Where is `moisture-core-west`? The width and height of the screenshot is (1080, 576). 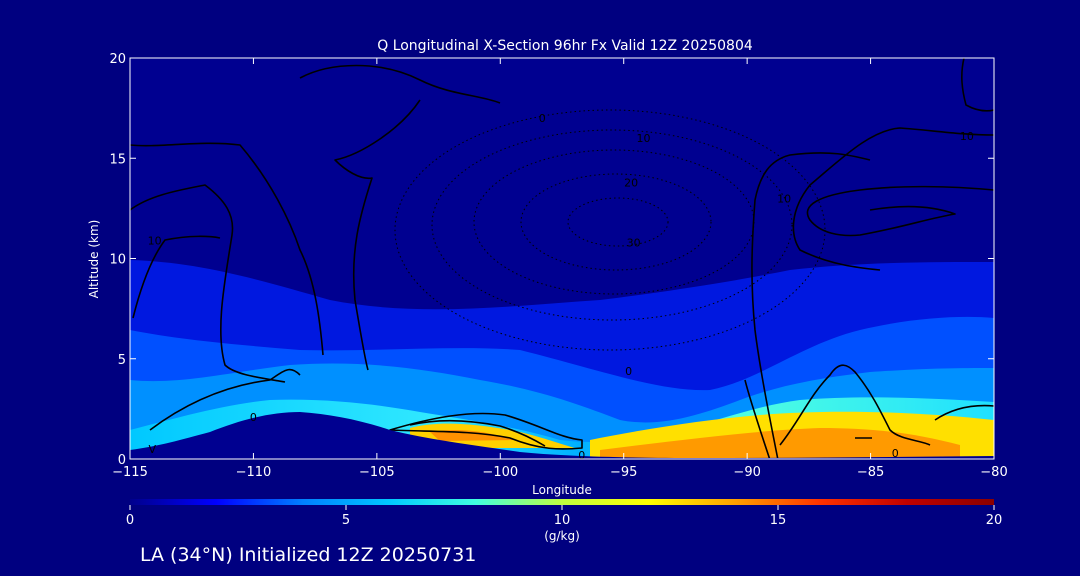
moisture-core-west is located at coordinates (472, 435).